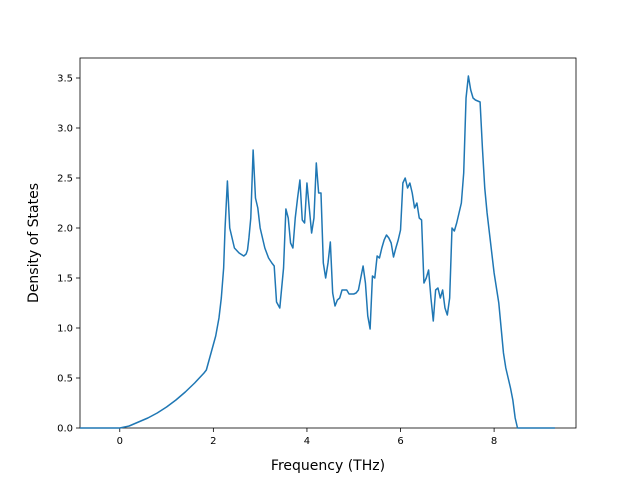  Describe the element at coordinates (65, 79) in the screenshot. I see `y-tick-label: 3.5` at that location.